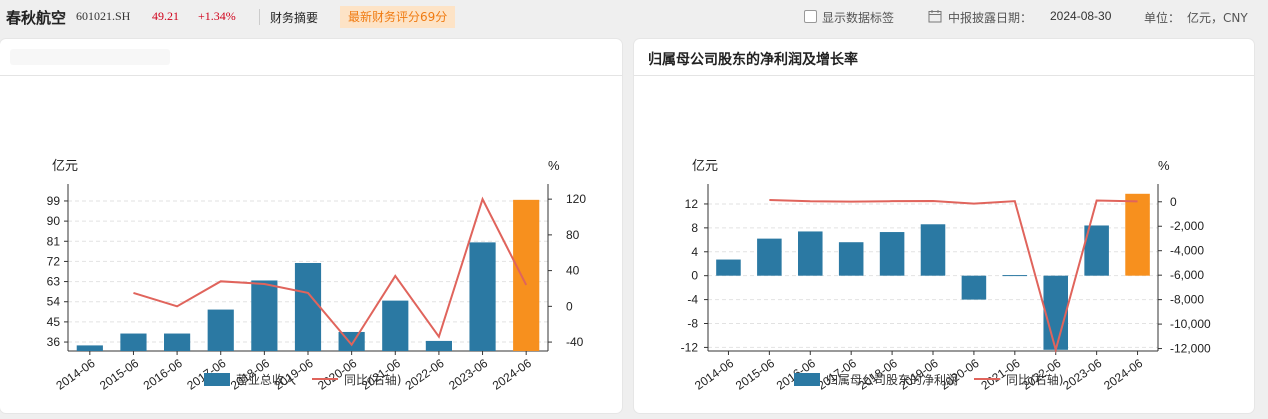 This screenshot has height=419, width=1268. I want to click on calendar-icon, so click(935, 16).